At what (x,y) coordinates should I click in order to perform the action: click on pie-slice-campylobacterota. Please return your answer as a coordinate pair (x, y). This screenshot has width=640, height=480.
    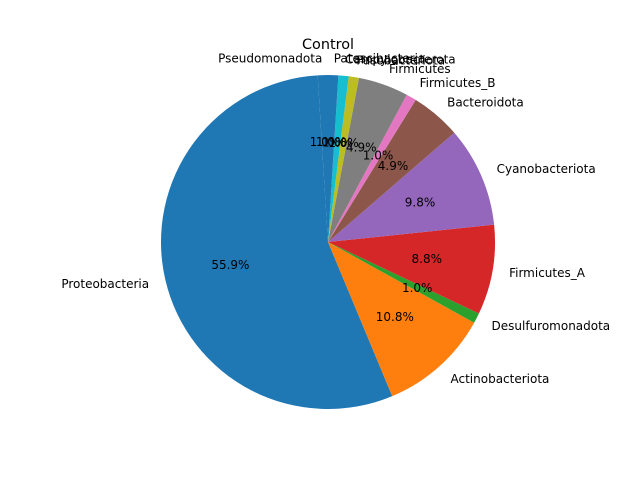
    Looking at the image, I should click on (338, 158).